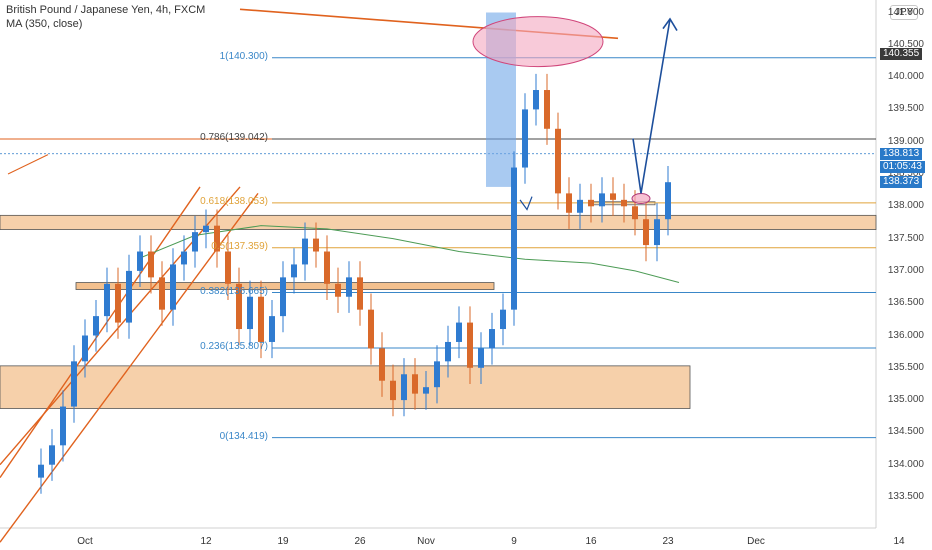 This screenshot has height=550, width=932. Describe the element at coordinates (438, 222) in the screenshot. I see `support-resistance-zone` at that location.